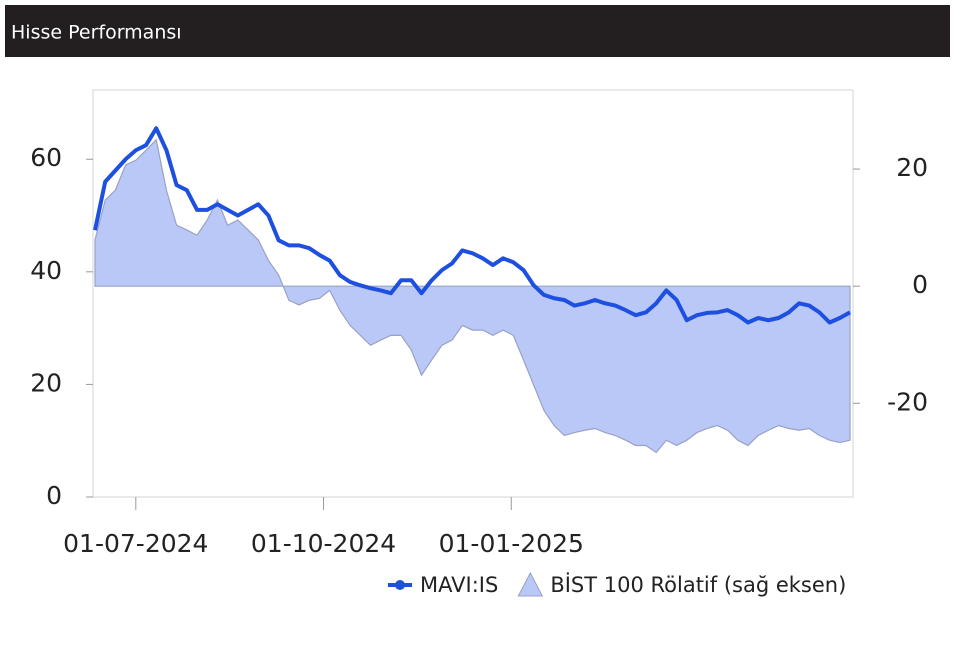  What do you see at coordinates (459, 585) in the screenshot?
I see `legend-label: MAVI:IS` at bounding box center [459, 585].